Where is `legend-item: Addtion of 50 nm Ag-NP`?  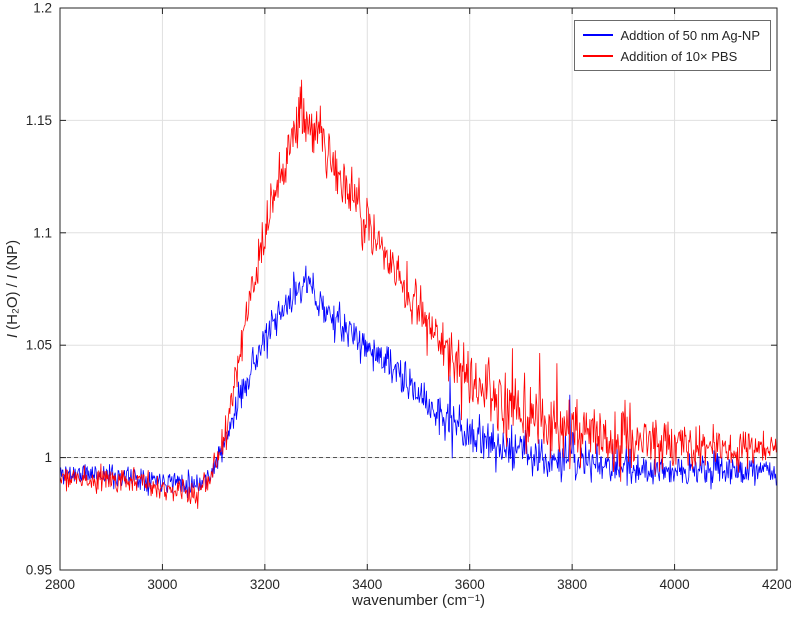
legend-item: Addtion of 50 nm Ag-NP is located at coordinates (671, 35).